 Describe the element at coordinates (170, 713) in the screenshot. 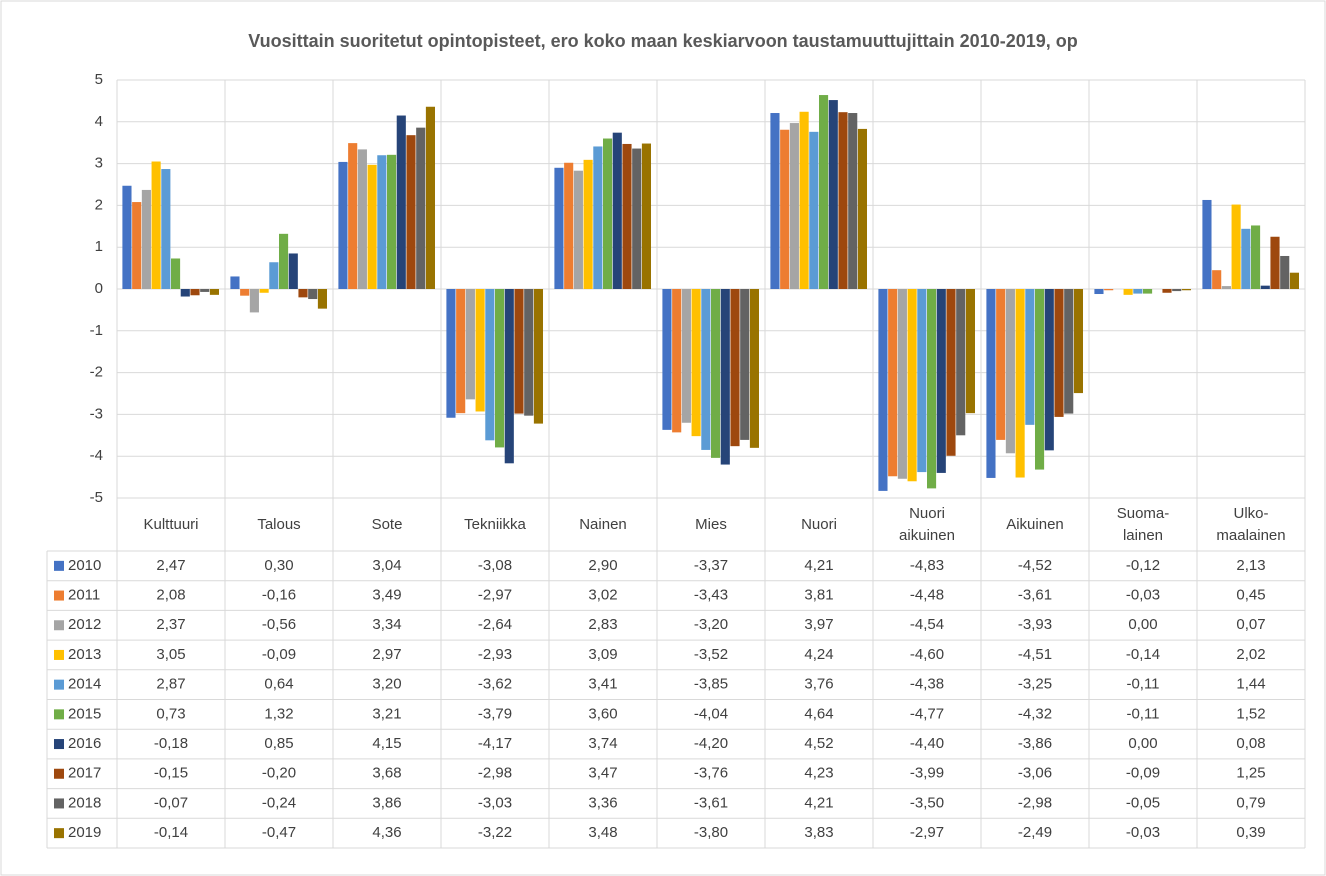

I see `table-value: 0,73` at that location.